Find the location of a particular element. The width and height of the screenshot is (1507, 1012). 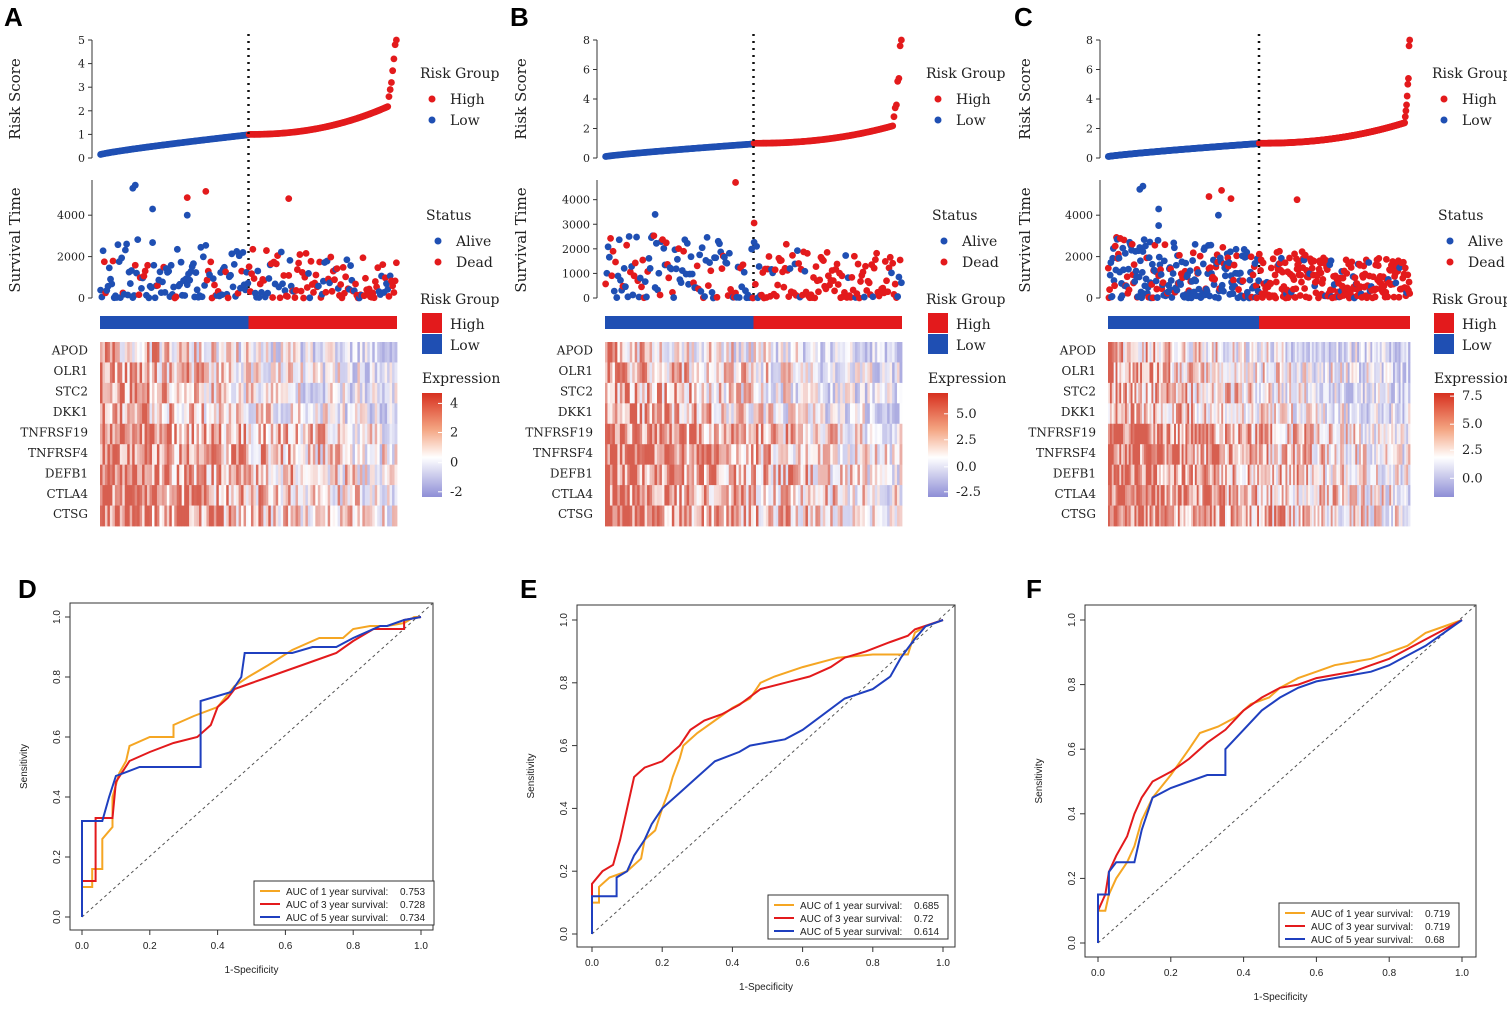

risk-score-ylabel: Risk Score is located at coordinates (521, 99).